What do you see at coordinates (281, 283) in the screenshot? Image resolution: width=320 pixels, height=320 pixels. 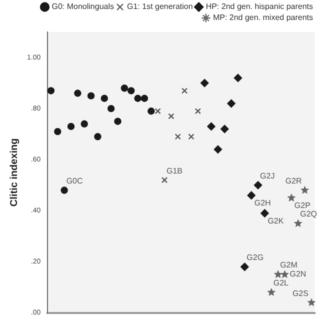 I see `data-label: G2L` at bounding box center [281, 283].